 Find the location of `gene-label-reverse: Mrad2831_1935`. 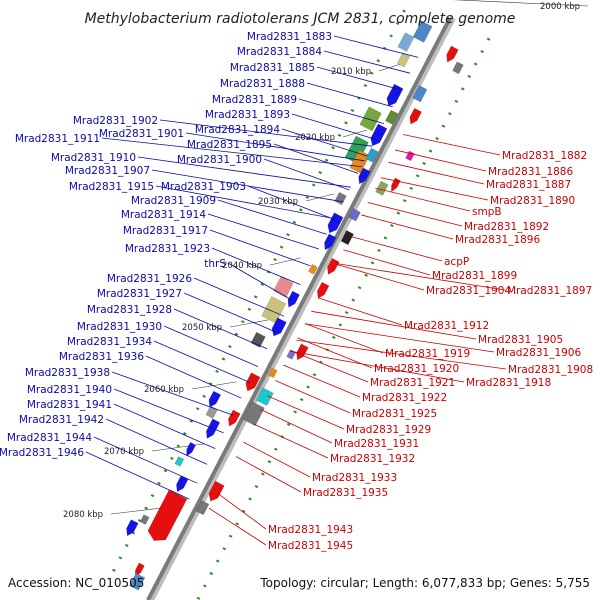

gene-label-reverse: Mrad2831_1935 is located at coordinates (345, 493).